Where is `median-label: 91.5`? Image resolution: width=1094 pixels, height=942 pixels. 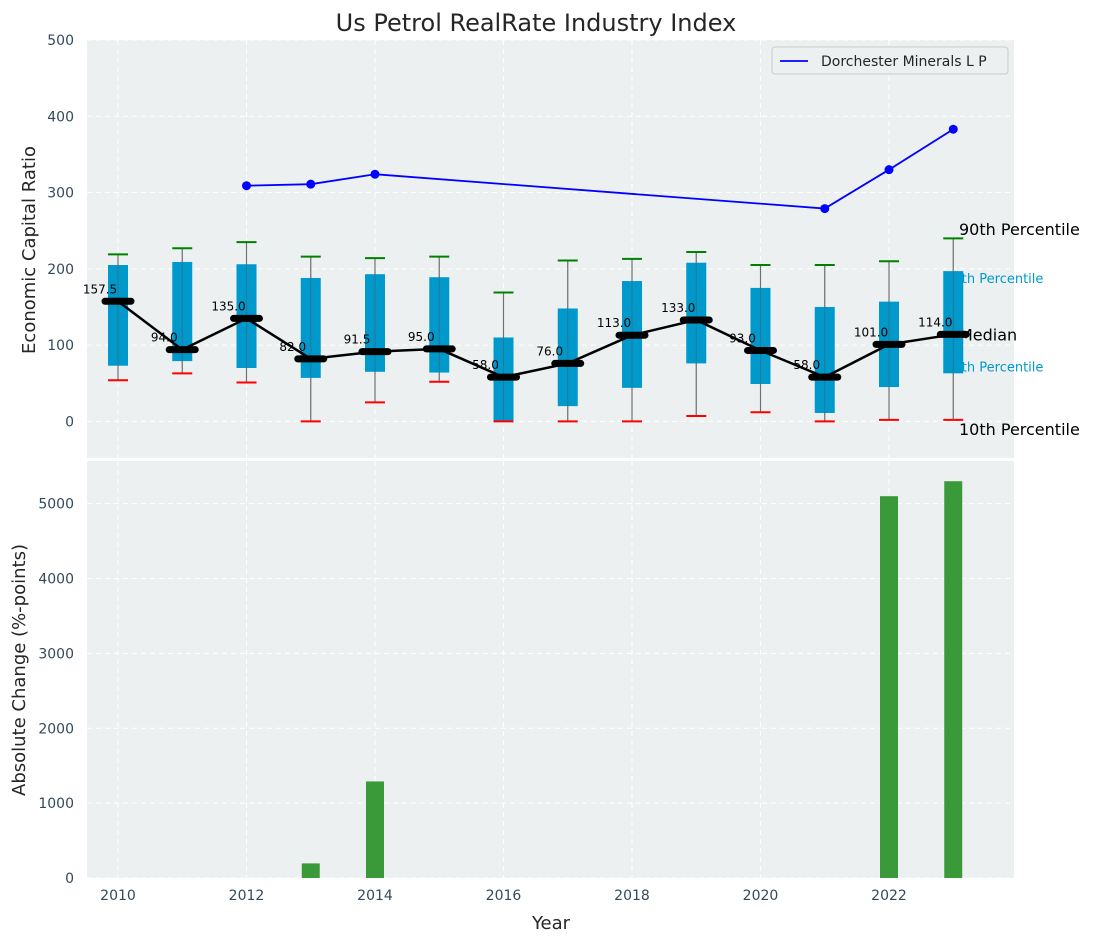
median-label: 91.5 is located at coordinates (357, 340).